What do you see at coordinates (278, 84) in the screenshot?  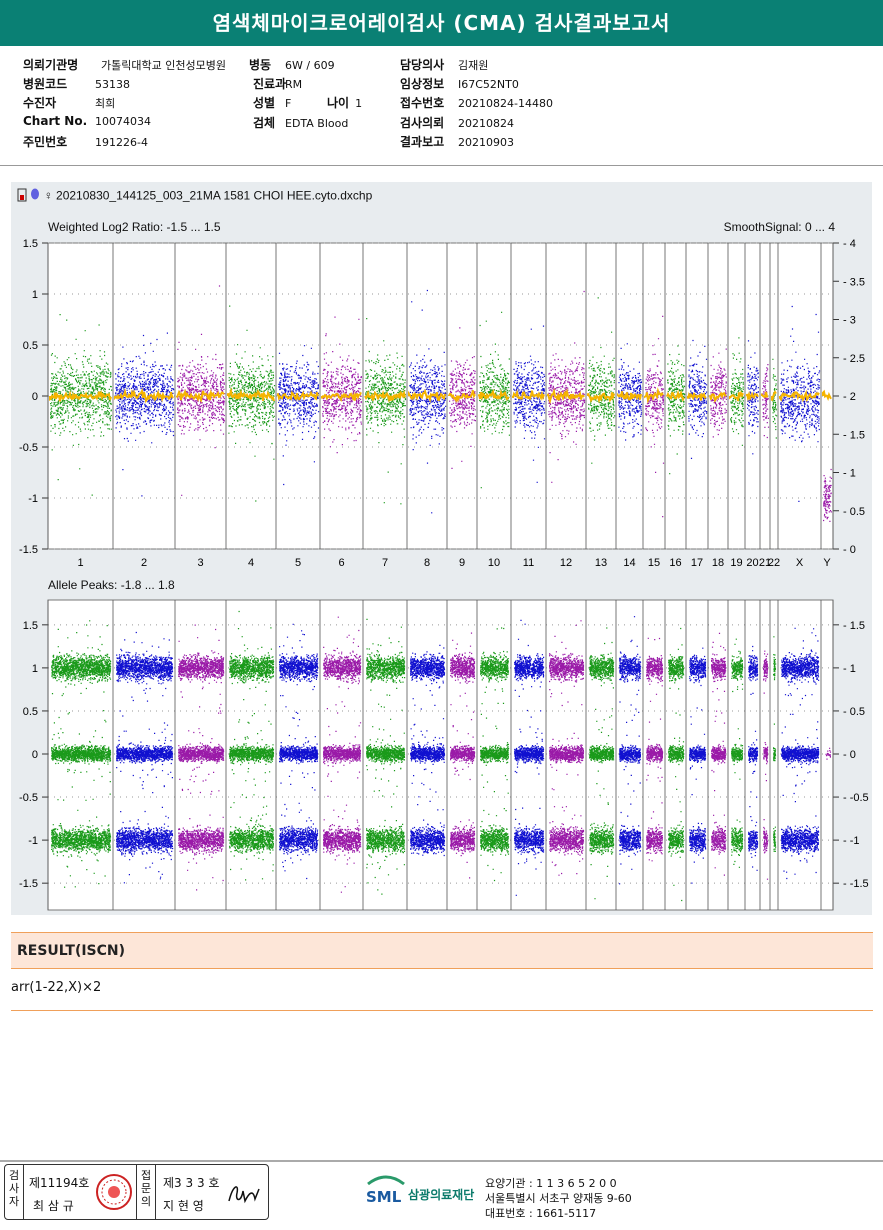 I see `info-department: 진료과RM` at bounding box center [278, 84].